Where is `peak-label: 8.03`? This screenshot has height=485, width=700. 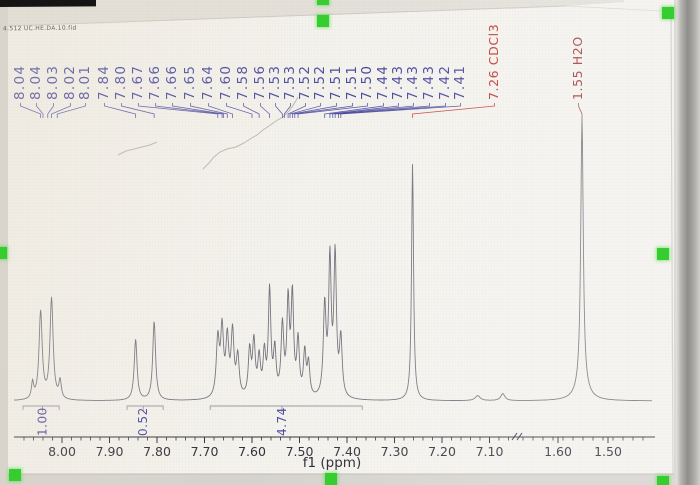 peak-label: 8.03 is located at coordinates (53, 82).